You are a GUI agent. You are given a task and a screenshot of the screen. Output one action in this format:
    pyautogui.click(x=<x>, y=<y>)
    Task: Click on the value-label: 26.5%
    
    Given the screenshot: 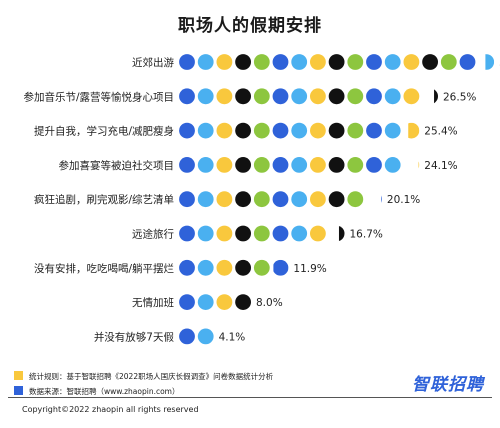 What is the action you would take?
    pyautogui.click(x=459, y=97)
    